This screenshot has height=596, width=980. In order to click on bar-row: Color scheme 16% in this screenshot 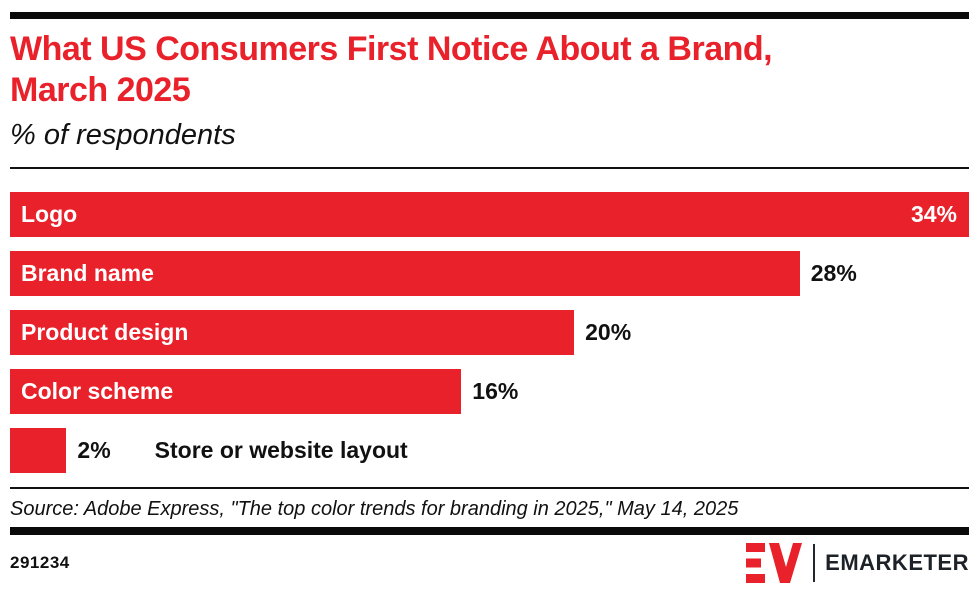, I will do `click(489, 391)`.